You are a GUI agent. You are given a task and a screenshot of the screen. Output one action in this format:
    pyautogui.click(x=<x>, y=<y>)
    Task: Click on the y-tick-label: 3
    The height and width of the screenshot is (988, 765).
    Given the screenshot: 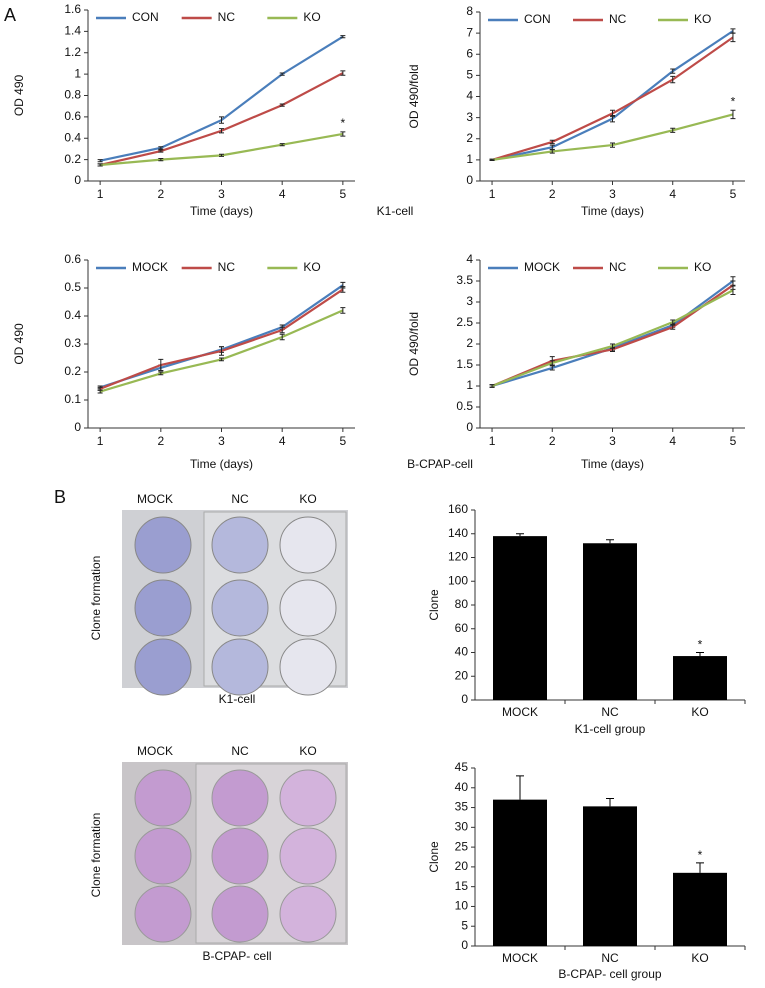 What is the action you would take?
    pyautogui.click(x=469, y=117)
    